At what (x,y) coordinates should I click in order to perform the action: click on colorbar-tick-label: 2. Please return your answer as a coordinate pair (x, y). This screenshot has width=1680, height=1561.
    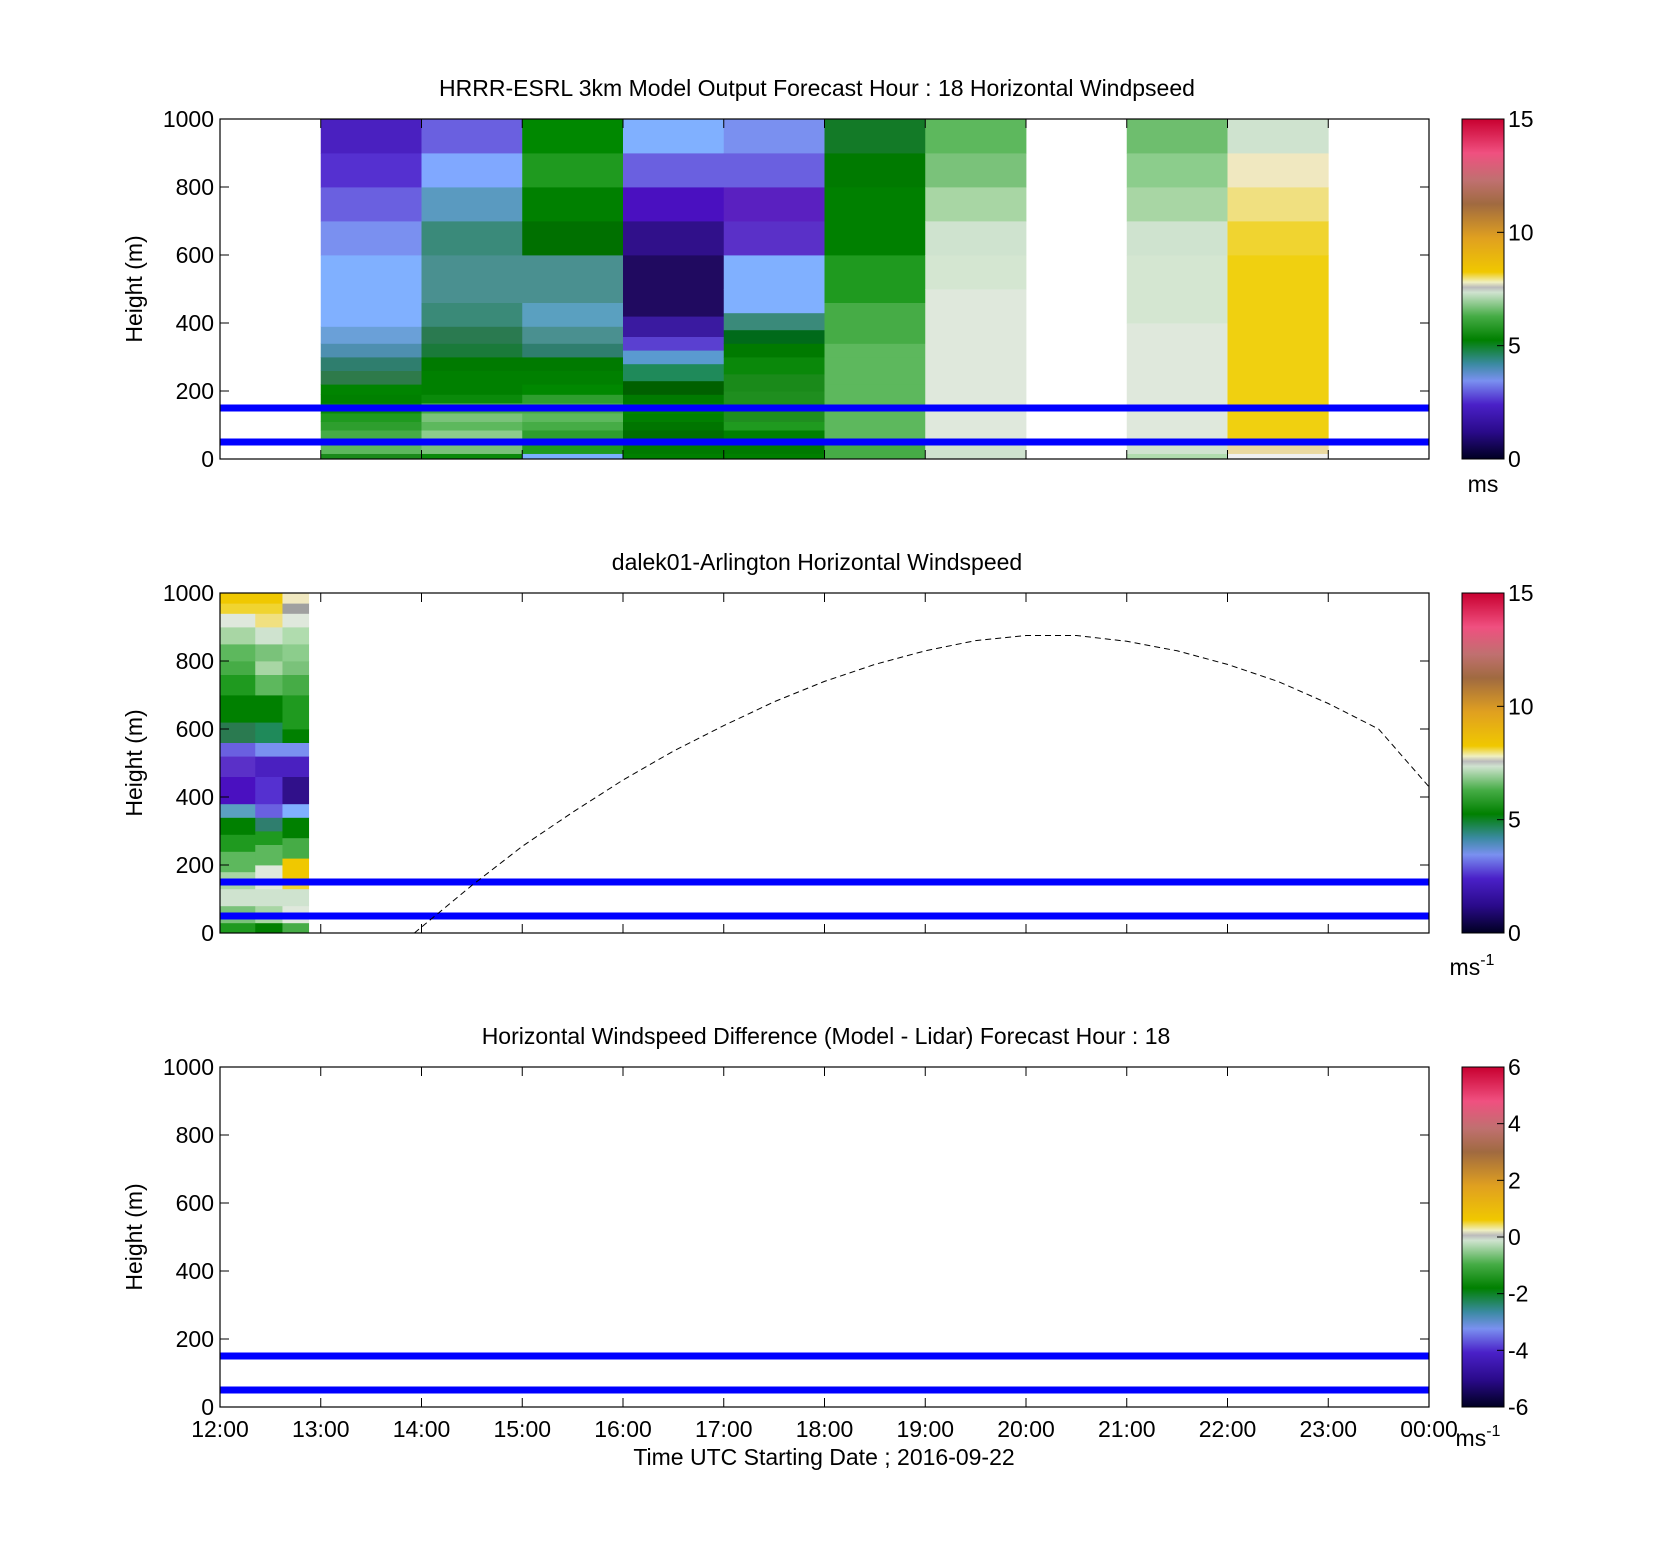
    Looking at the image, I should click on (1514, 1180).